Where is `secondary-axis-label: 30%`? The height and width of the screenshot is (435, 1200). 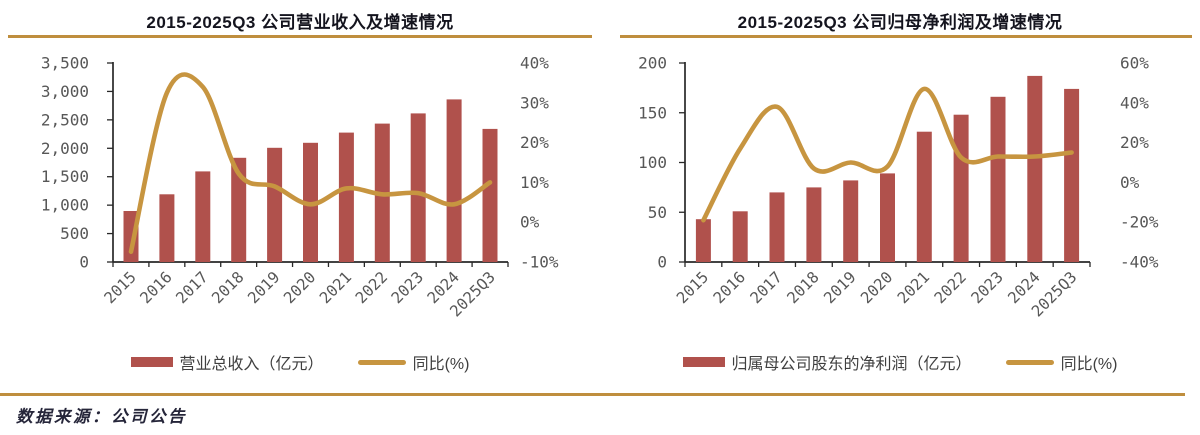
secondary-axis-label: 30% is located at coordinates (534, 102).